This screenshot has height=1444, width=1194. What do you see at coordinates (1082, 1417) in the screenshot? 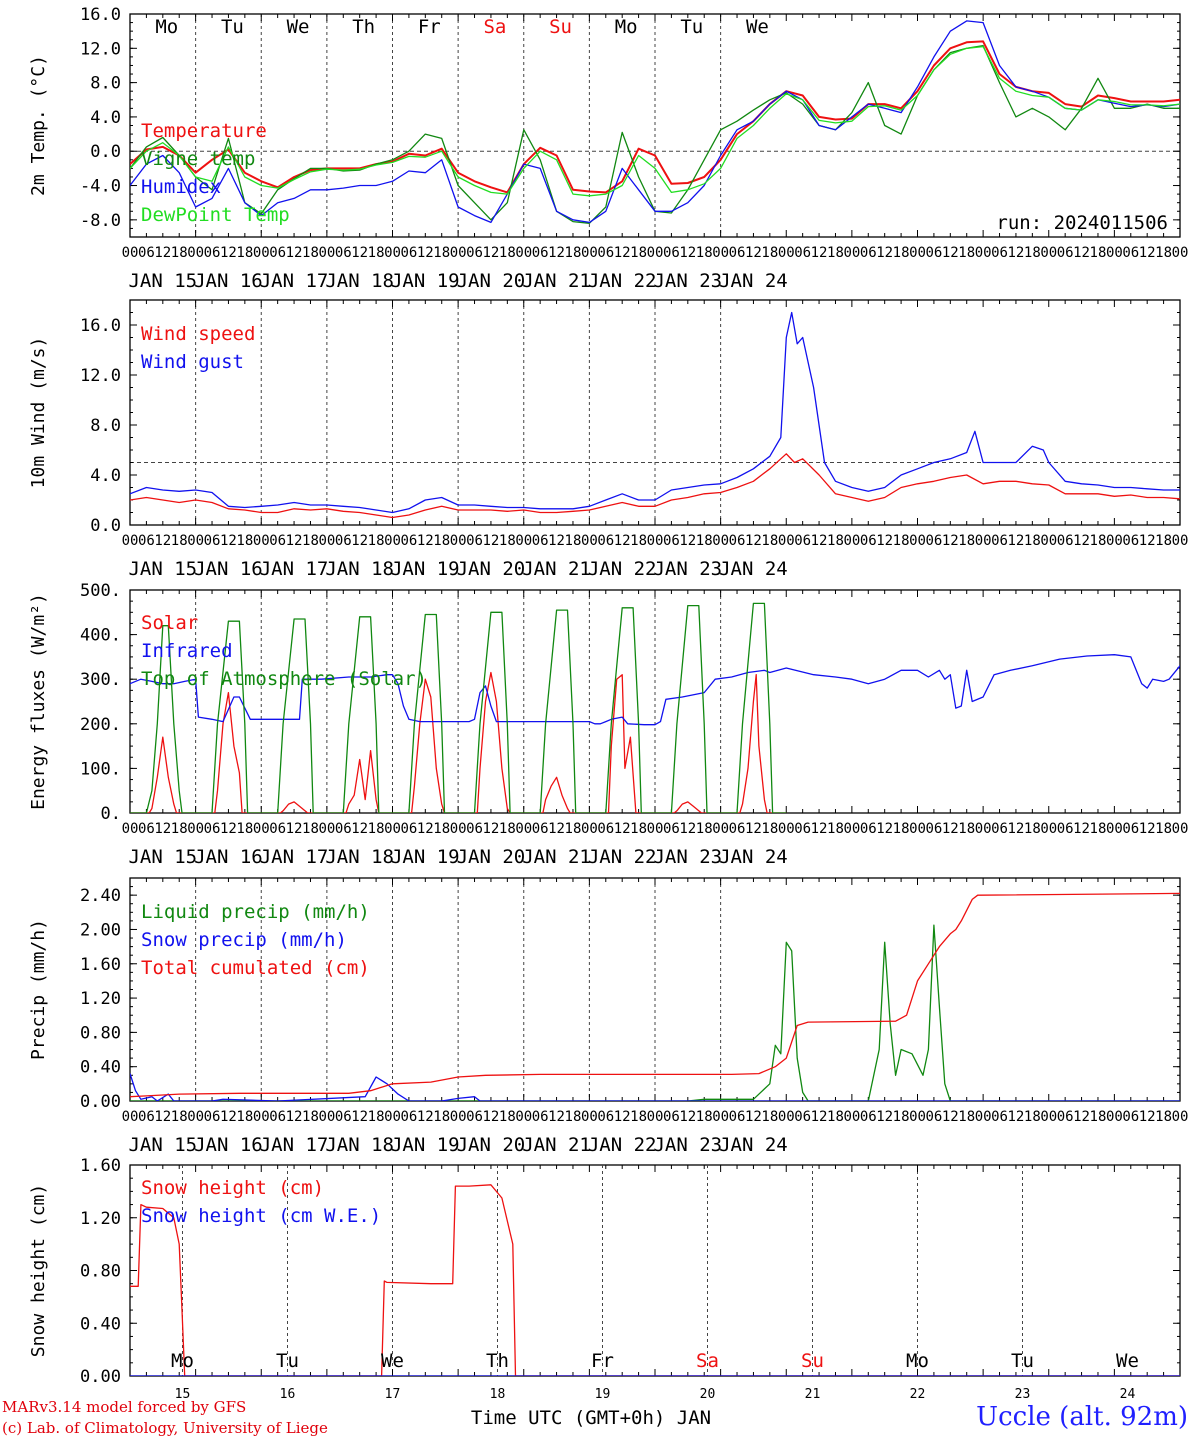
I see `station-label: Uccle (alt. 92m)` at bounding box center [1082, 1417].